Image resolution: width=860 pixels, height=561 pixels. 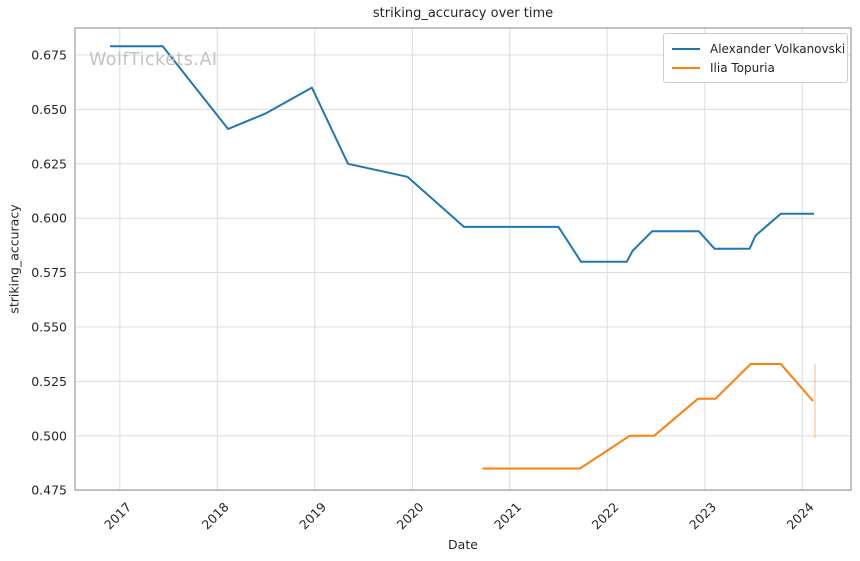 I want to click on x-tick-label: 2023, so click(x=702, y=515).